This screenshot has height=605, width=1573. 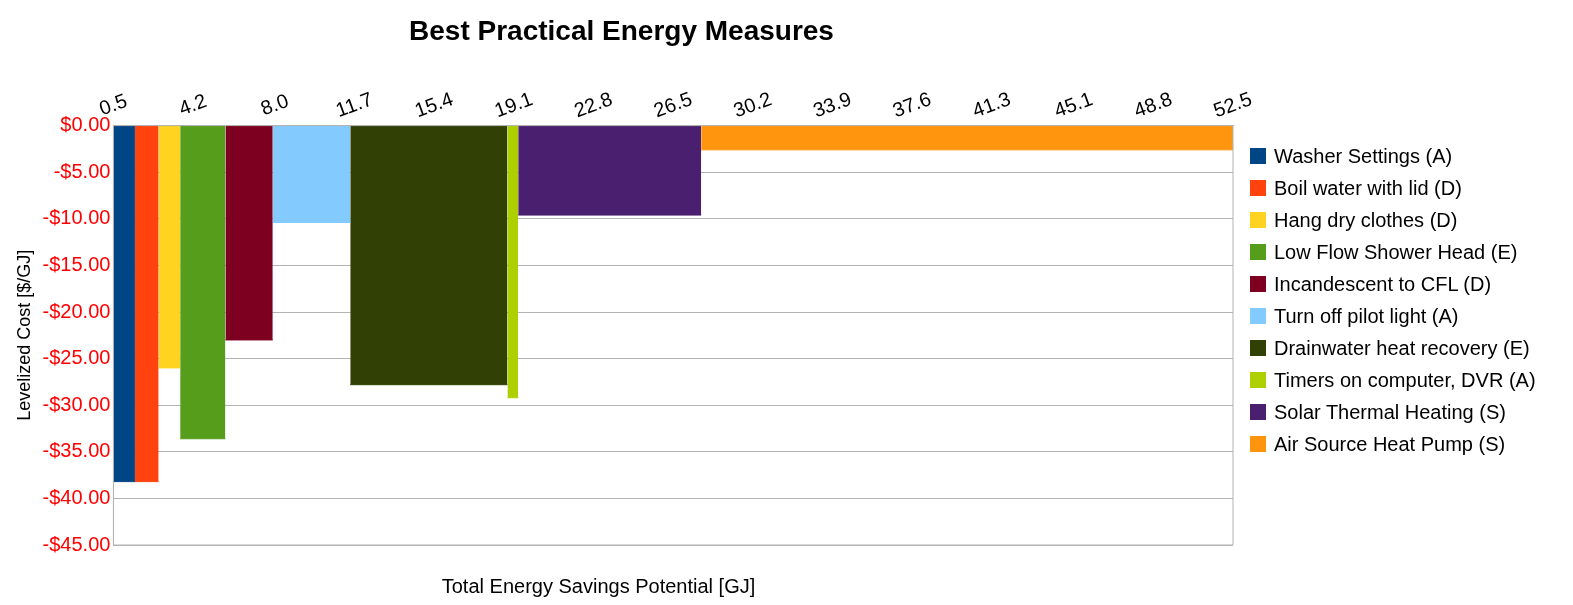 I want to click on legend-label: Washer Settings (A), so click(x=1363, y=156).